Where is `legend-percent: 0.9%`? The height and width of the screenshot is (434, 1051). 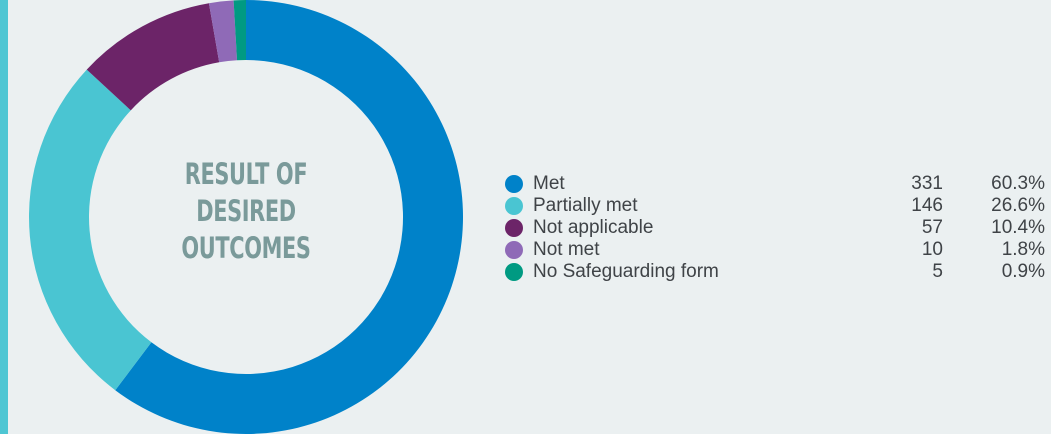 legend-percent: 0.9% is located at coordinates (1023, 271).